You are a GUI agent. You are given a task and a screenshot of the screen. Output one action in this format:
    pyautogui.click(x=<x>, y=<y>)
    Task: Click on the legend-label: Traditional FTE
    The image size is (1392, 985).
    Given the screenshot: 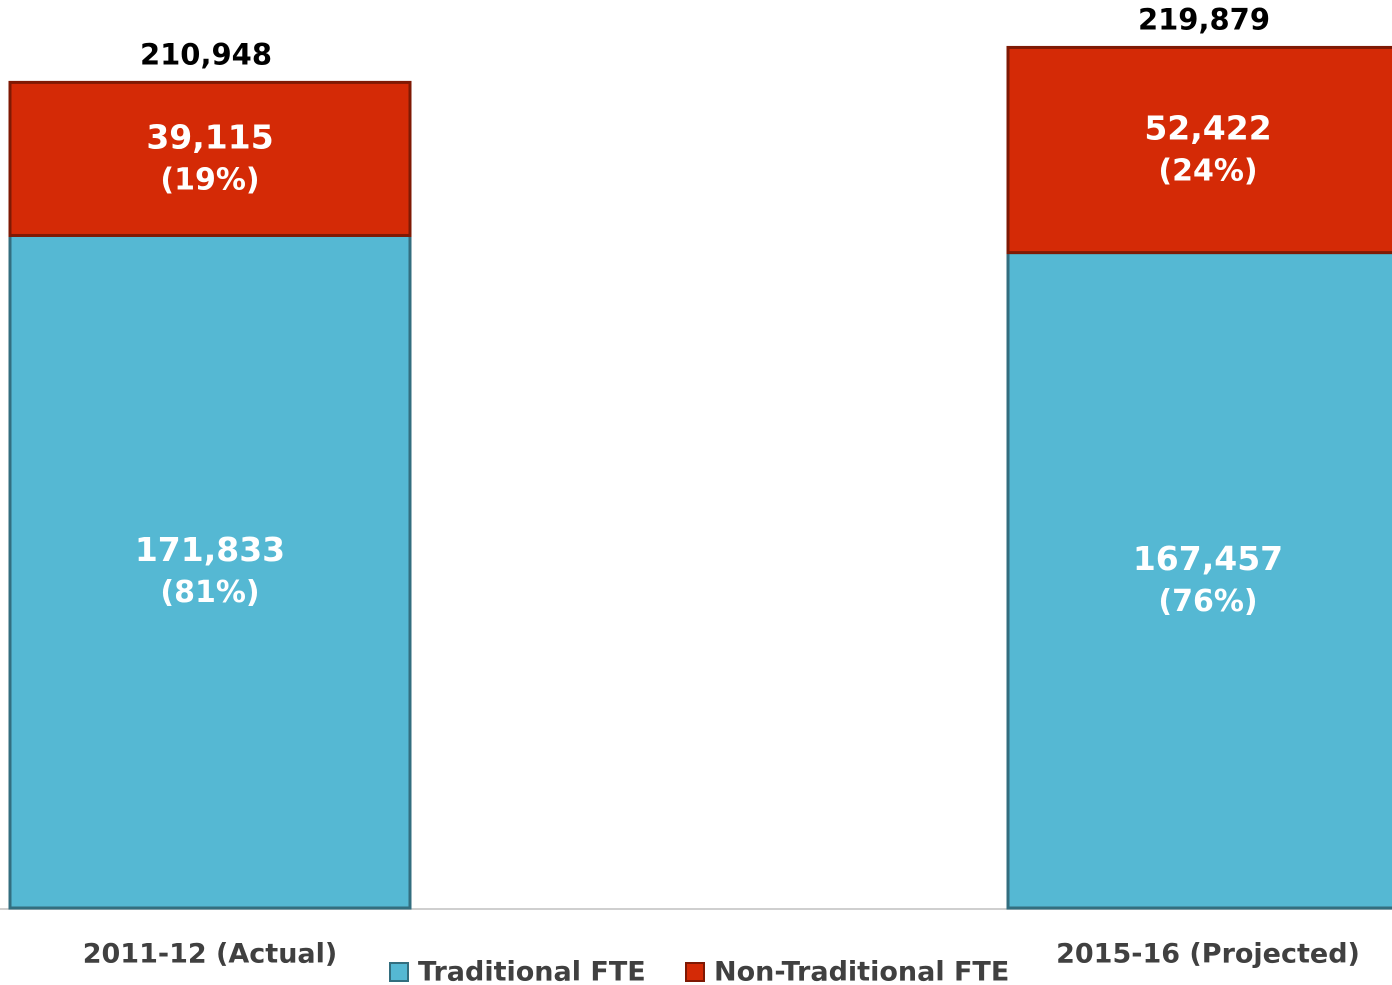 What is the action you would take?
    pyautogui.click(x=532, y=971)
    